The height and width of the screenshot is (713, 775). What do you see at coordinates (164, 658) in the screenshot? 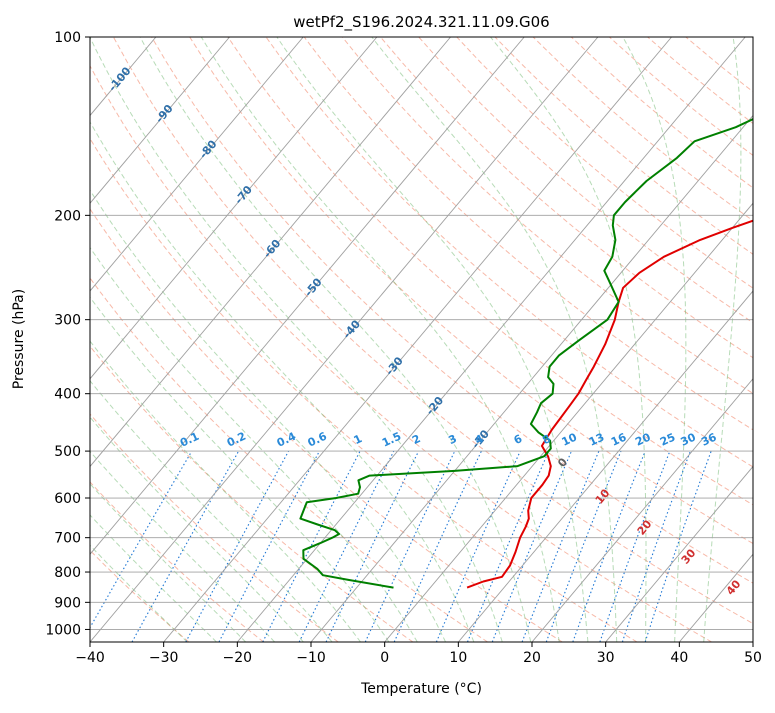
I see `x-tick-label: −30` at bounding box center [164, 658].